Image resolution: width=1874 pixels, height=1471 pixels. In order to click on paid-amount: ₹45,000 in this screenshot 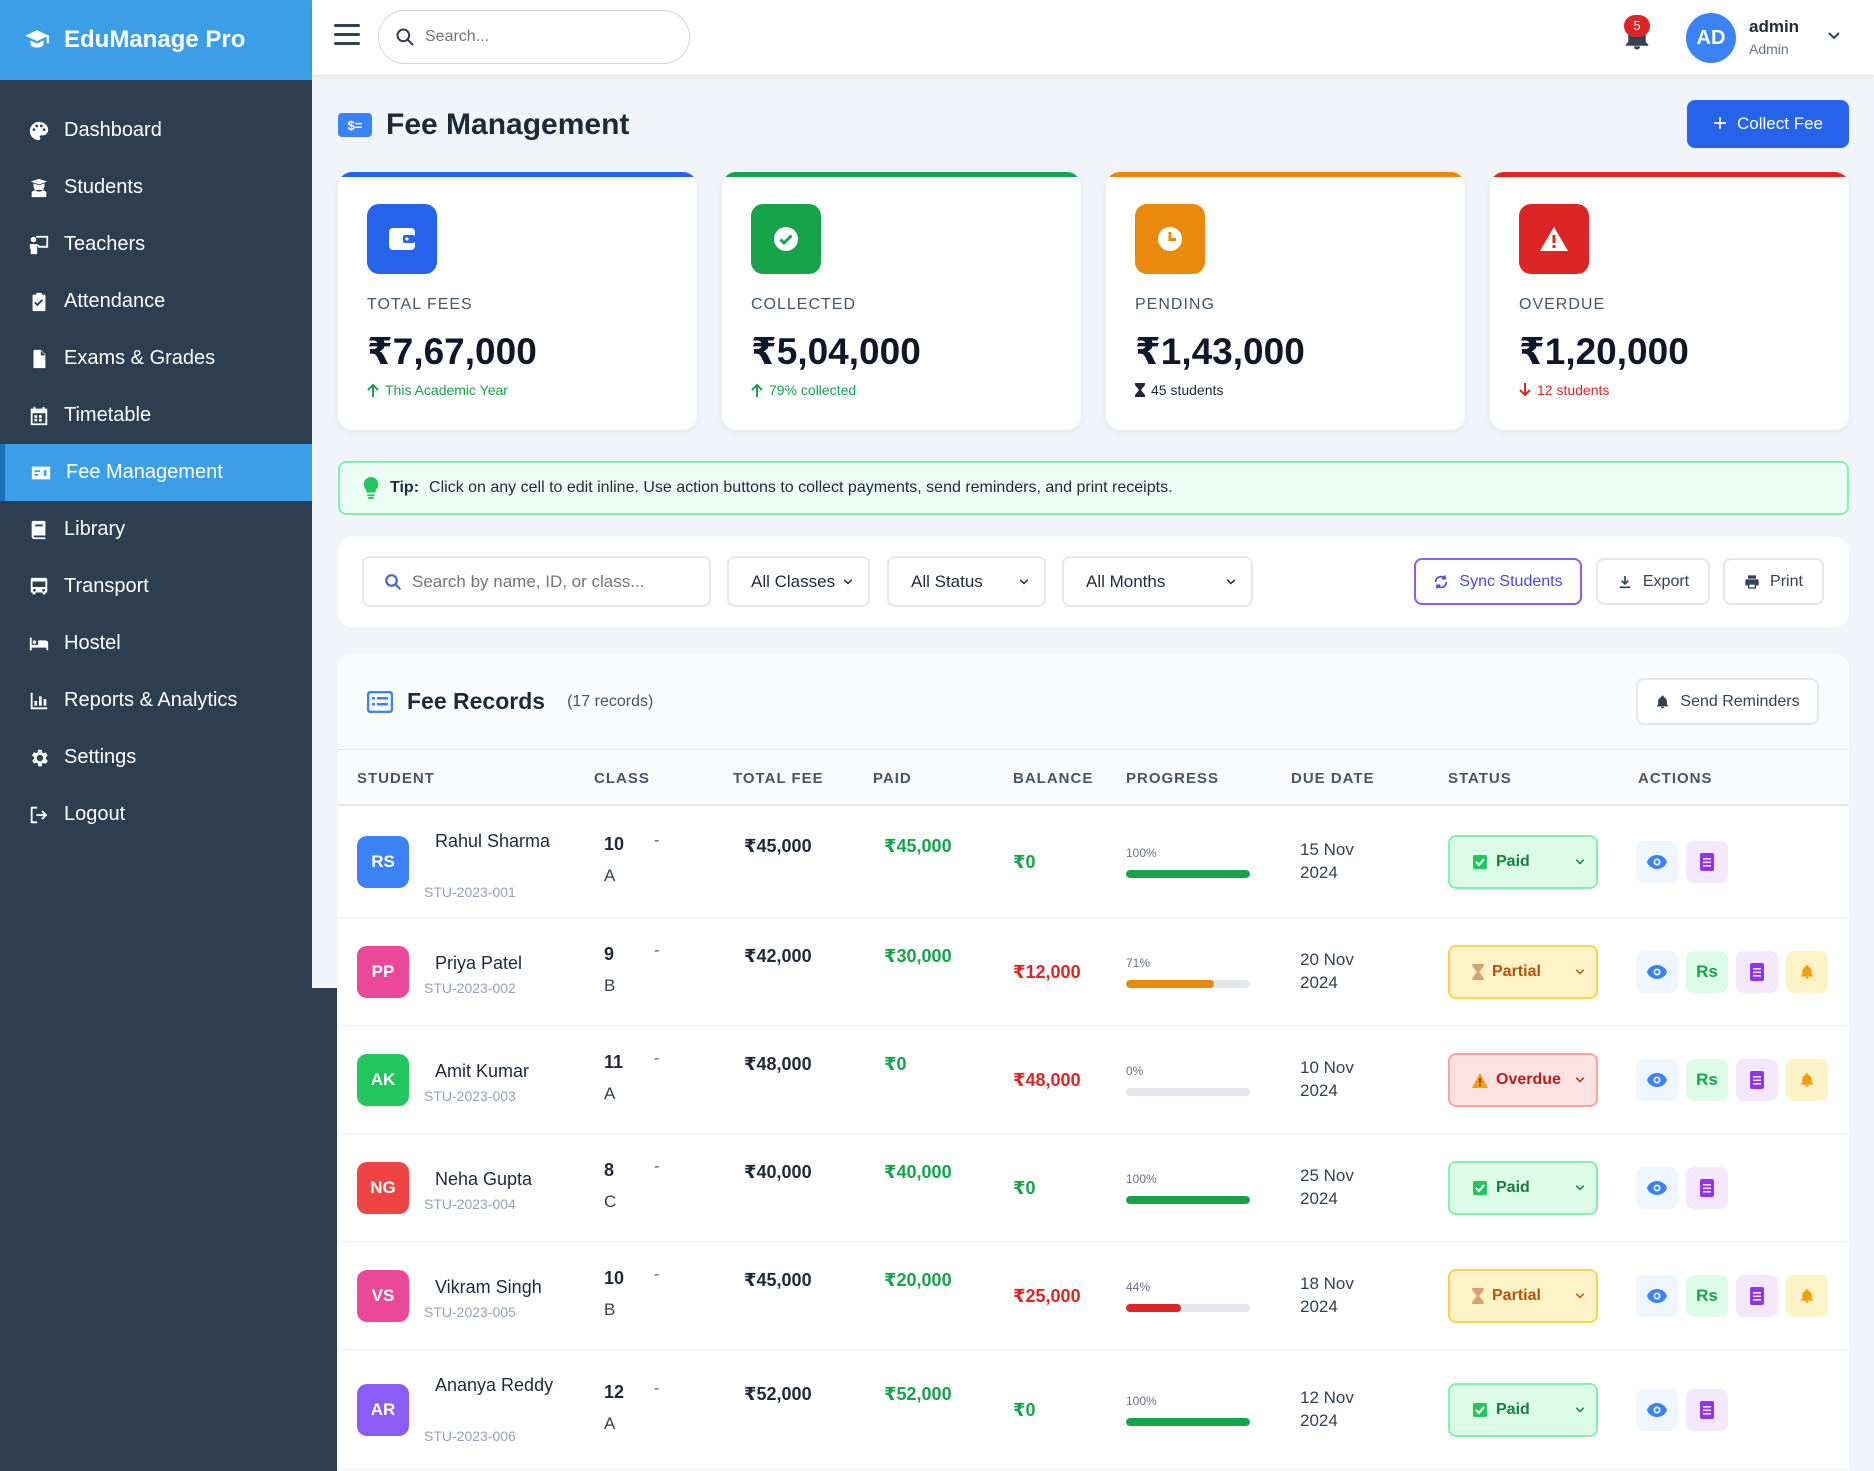, I will do `click(918, 846)`.